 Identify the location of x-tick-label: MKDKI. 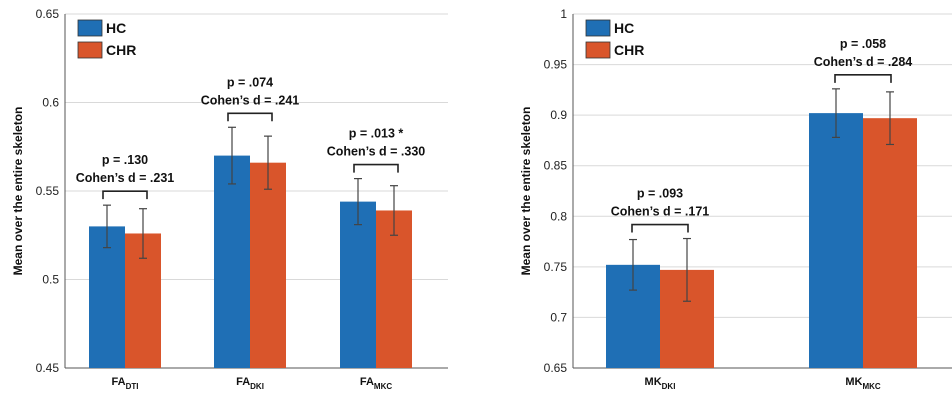
(660, 383).